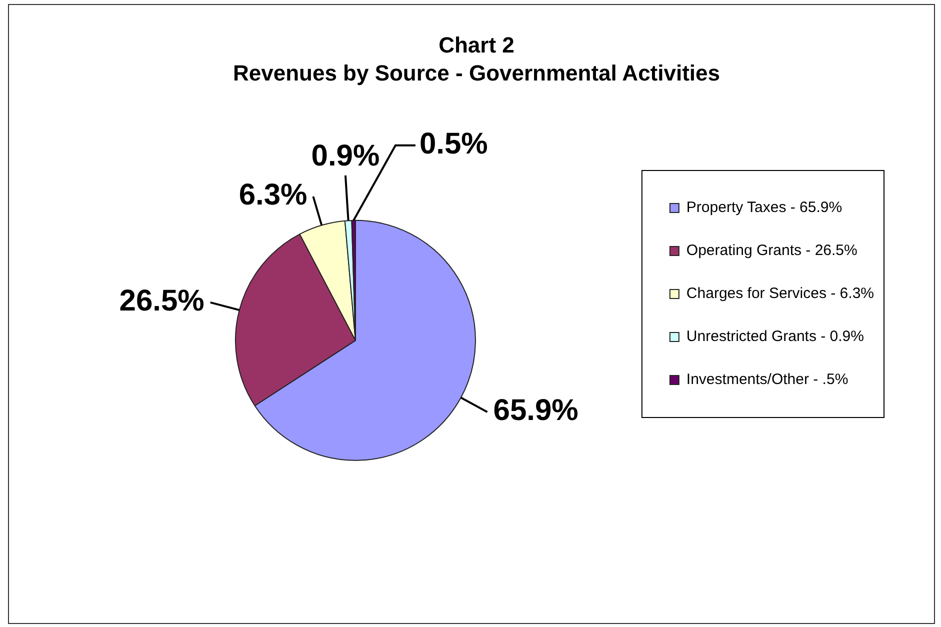 The height and width of the screenshot is (627, 941). What do you see at coordinates (345, 156) in the screenshot?
I see `data-label: 0.9%` at bounding box center [345, 156].